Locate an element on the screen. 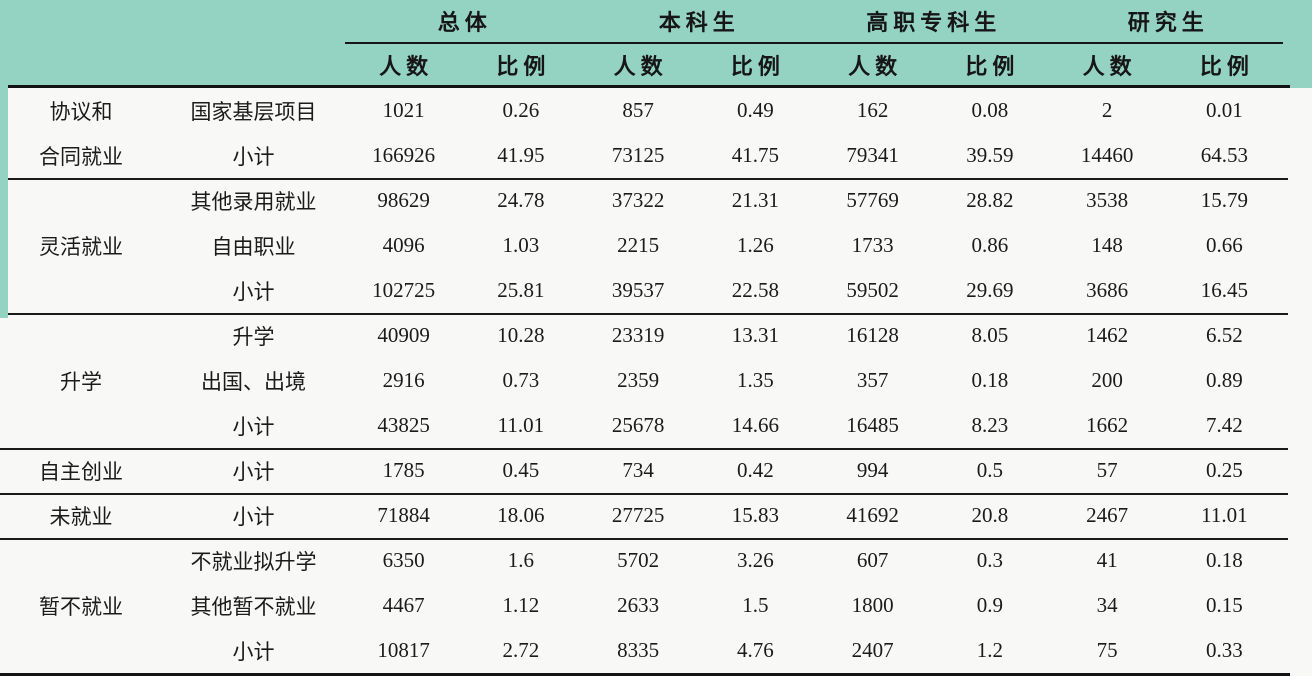 The image size is (1312, 676). value-cell: 43825 is located at coordinates (403, 425).